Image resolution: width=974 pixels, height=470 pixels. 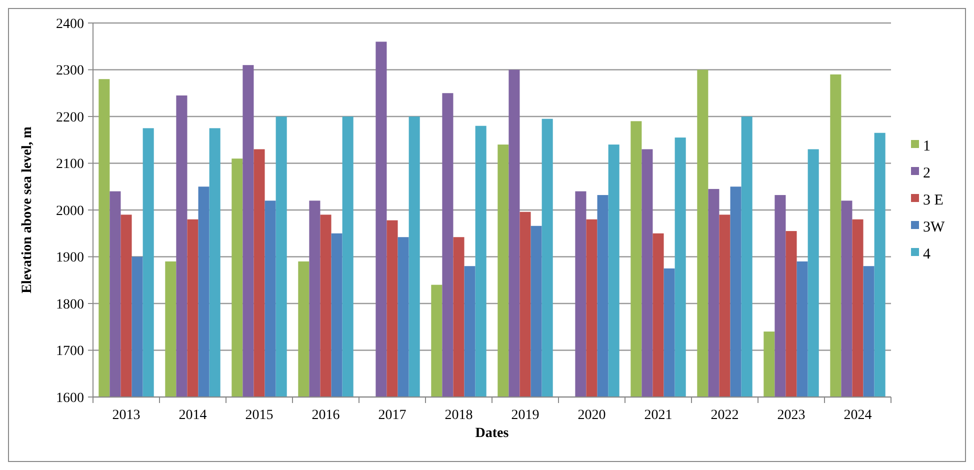 What do you see at coordinates (70, 352) in the screenshot?
I see `y-tick-label: 1700` at bounding box center [70, 352].